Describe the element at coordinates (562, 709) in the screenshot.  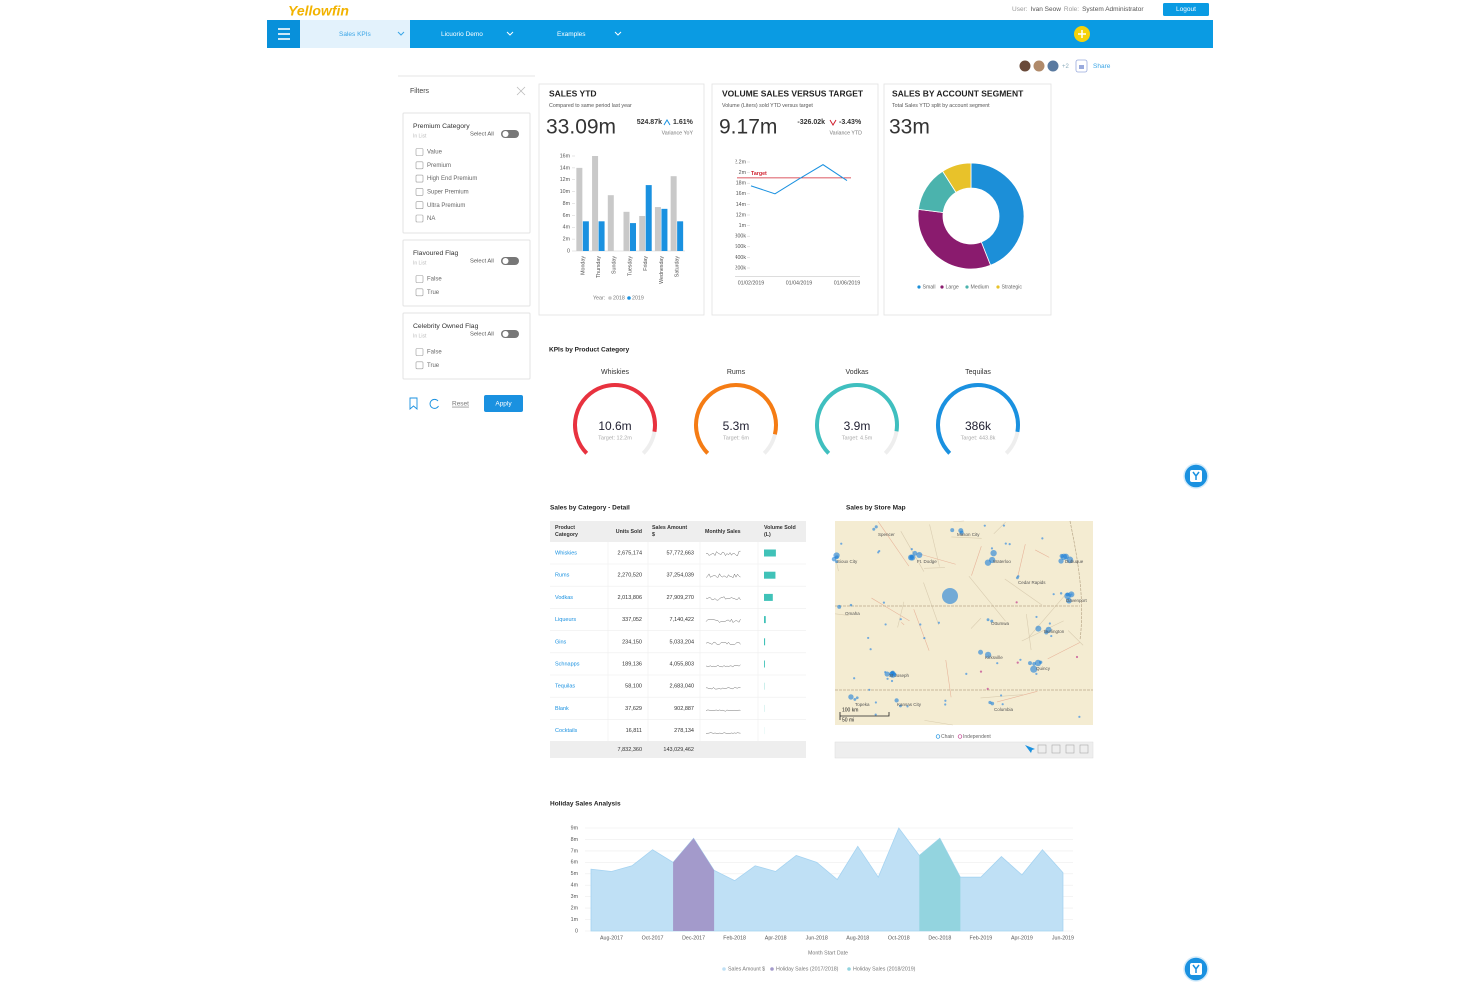
I see `category-link: Blank` at that location.